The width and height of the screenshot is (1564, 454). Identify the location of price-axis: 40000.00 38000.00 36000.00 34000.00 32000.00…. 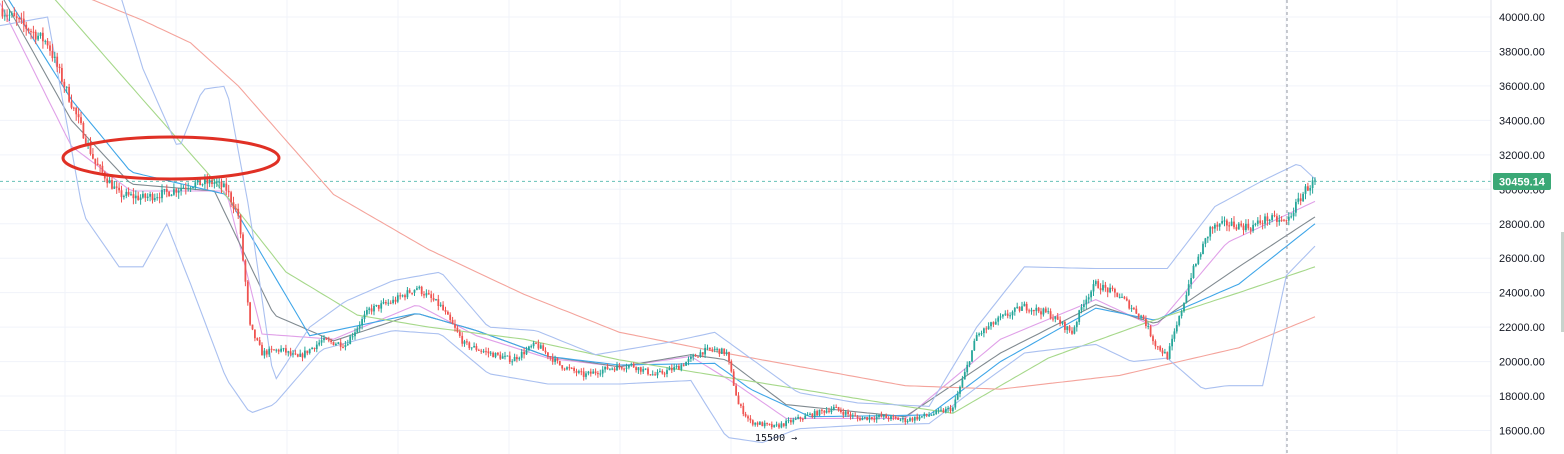
(1522, 225).